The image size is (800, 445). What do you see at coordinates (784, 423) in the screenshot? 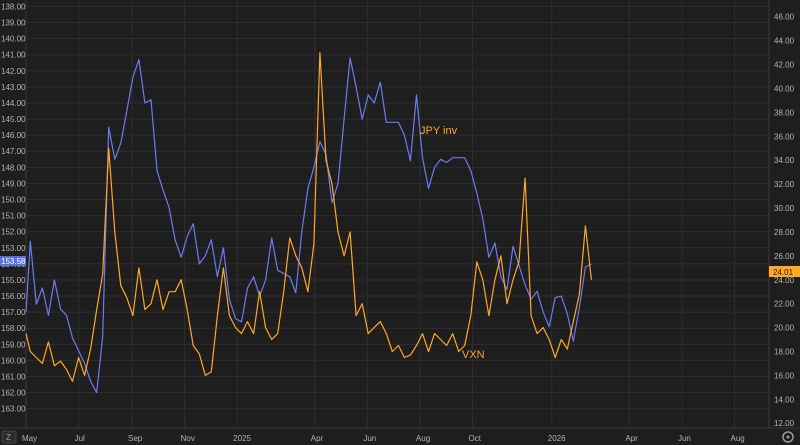
I see `right-tick-label: 12.00` at bounding box center [784, 423].